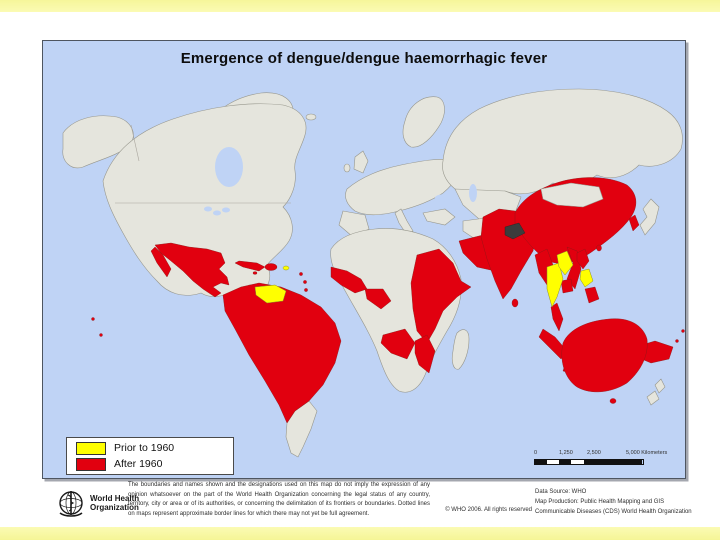 This screenshot has height=540, width=720. I want to click on region-tasmania, so click(613, 401).